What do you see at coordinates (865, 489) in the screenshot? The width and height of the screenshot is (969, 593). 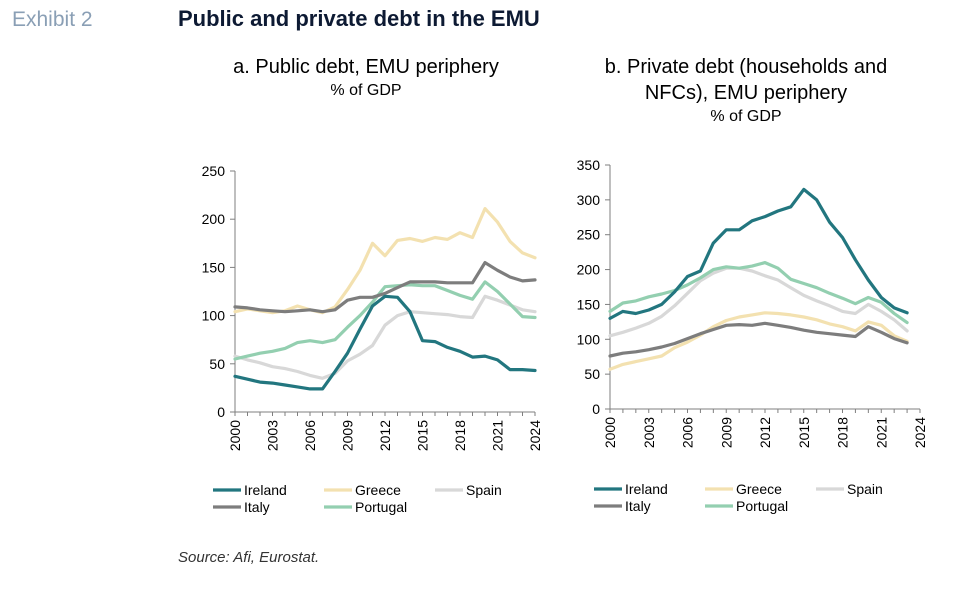 I see `chart-b-legend-label-spain: Spain` at bounding box center [865, 489].